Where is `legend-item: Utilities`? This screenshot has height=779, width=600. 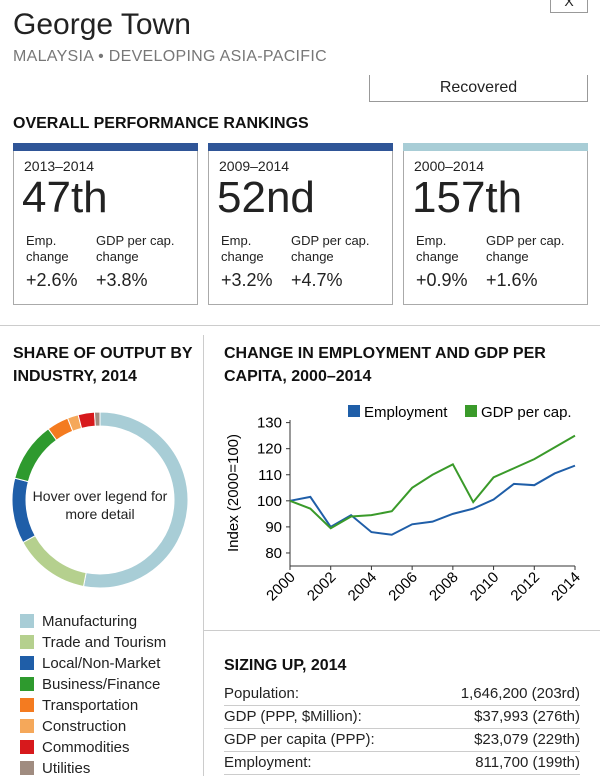
legend-item: Utilities is located at coordinates (55, 769).